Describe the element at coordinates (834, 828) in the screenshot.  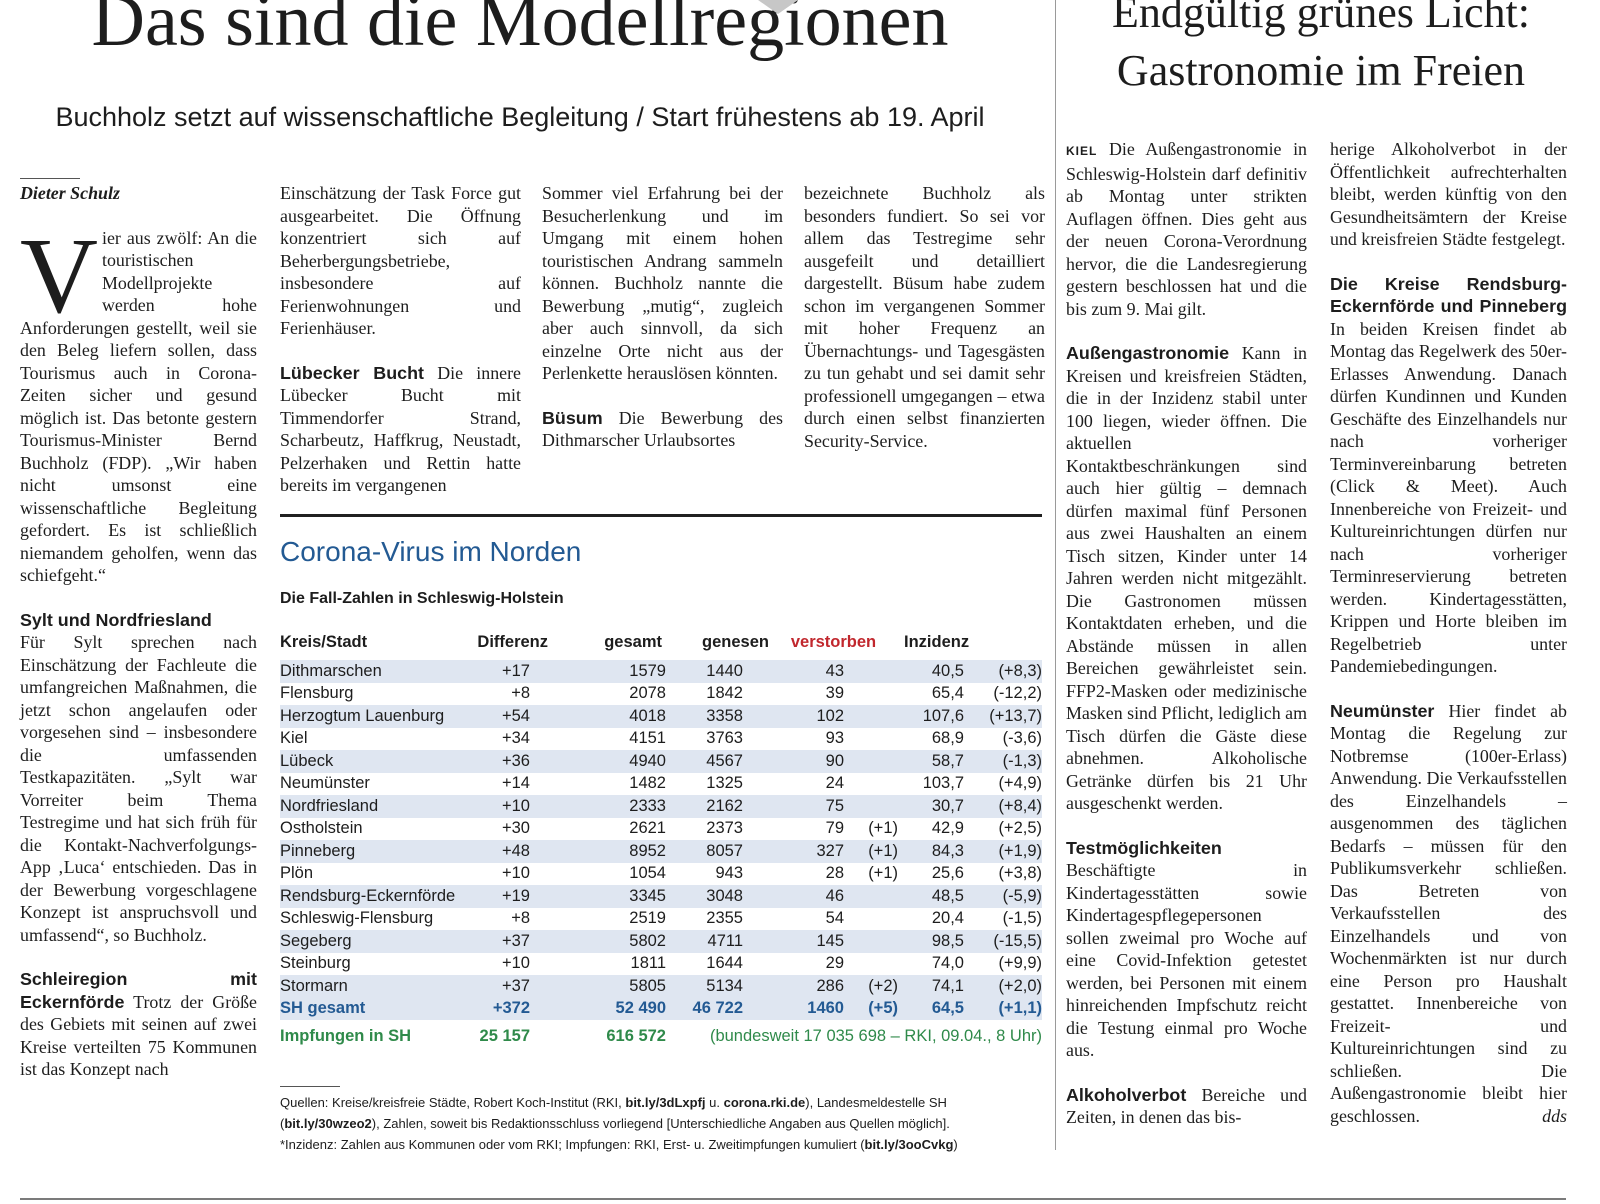
I see `cell-verstorben: 79` at that location.